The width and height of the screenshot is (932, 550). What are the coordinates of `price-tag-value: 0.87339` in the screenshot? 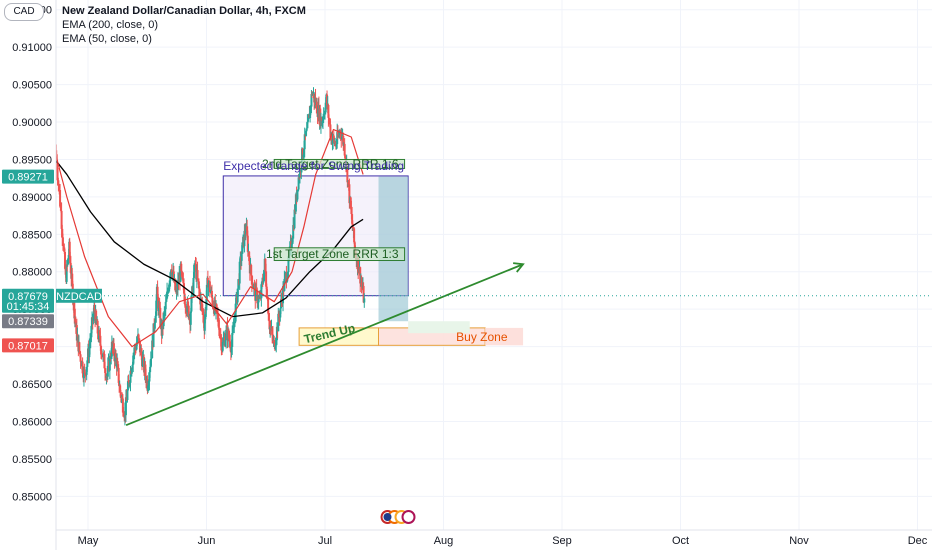 It's located at (28, 322).